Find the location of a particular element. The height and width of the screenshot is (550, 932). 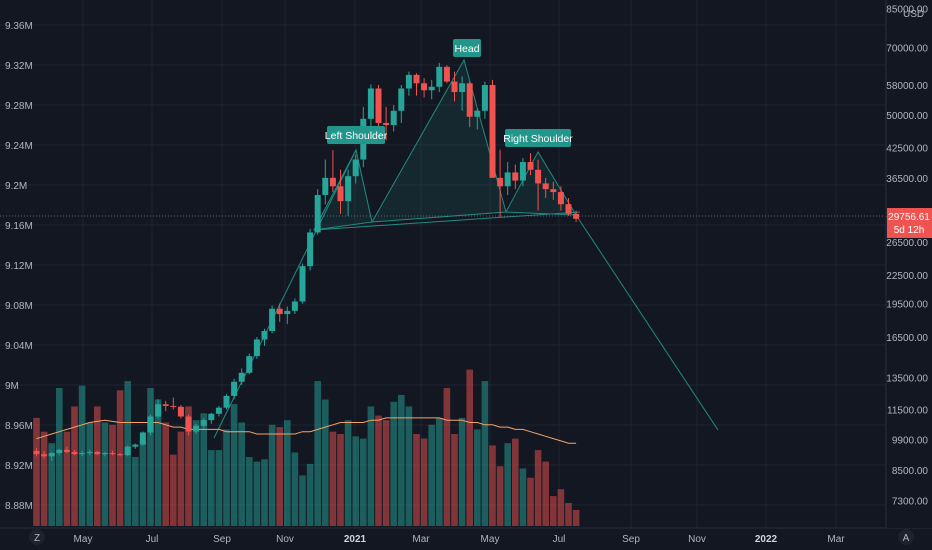

left-axis-tick-label: 9.12M is located at coordinates (19, 266).